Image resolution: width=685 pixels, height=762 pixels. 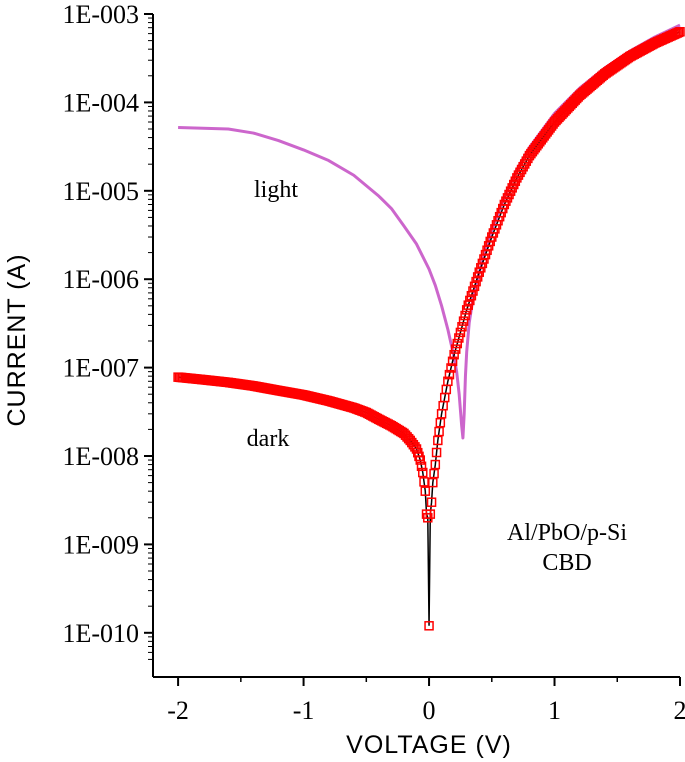 What do you see at coordinates (100, 456) in the screenshot?
I see `y-tick-label: 1E-008` at bounding box center [100, 456].